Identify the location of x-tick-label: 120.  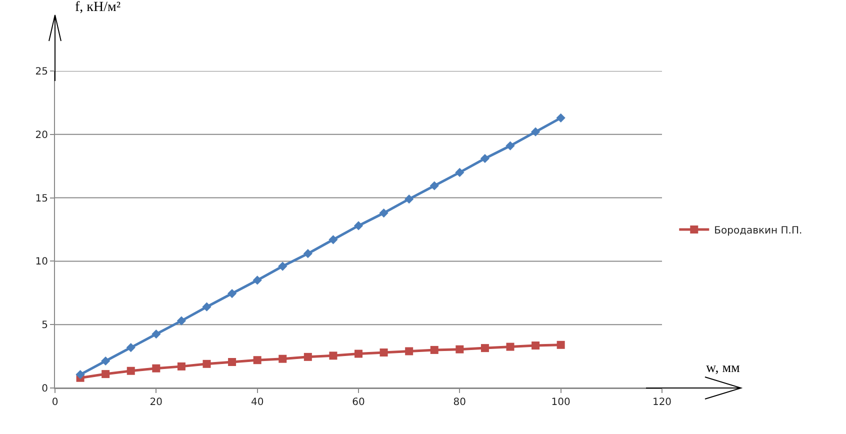
(662, 402).